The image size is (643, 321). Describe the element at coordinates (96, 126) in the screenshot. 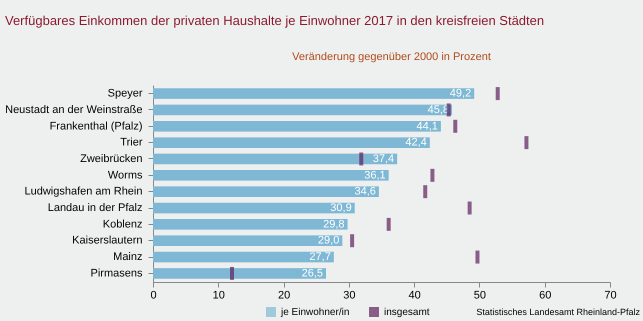

I see `y-tick-label: Frankenthal (Pfalz)` at that location.